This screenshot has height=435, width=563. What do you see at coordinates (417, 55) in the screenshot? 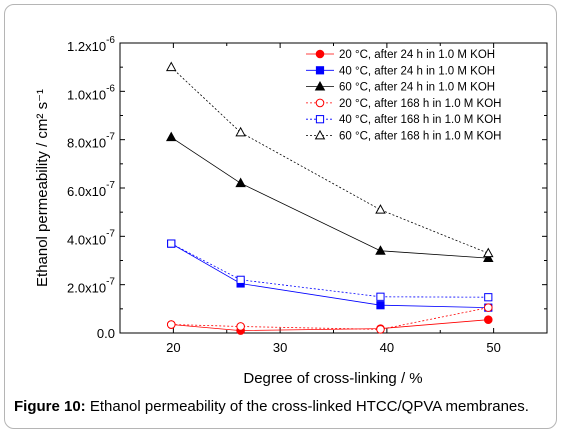
I see `legend-label: 20 °C, after 24 h in 1.0 M KOH` at bounding box center [417, 55].